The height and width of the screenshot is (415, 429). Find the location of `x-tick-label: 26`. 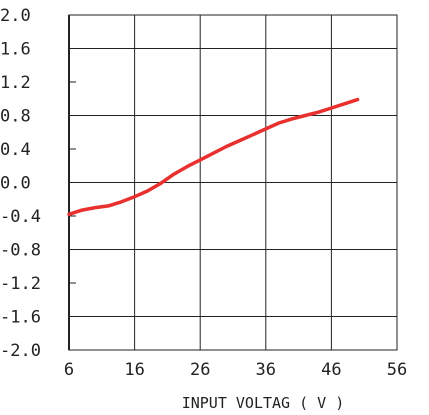

x-tick-label: 26 is located at coordinates (200, 370).